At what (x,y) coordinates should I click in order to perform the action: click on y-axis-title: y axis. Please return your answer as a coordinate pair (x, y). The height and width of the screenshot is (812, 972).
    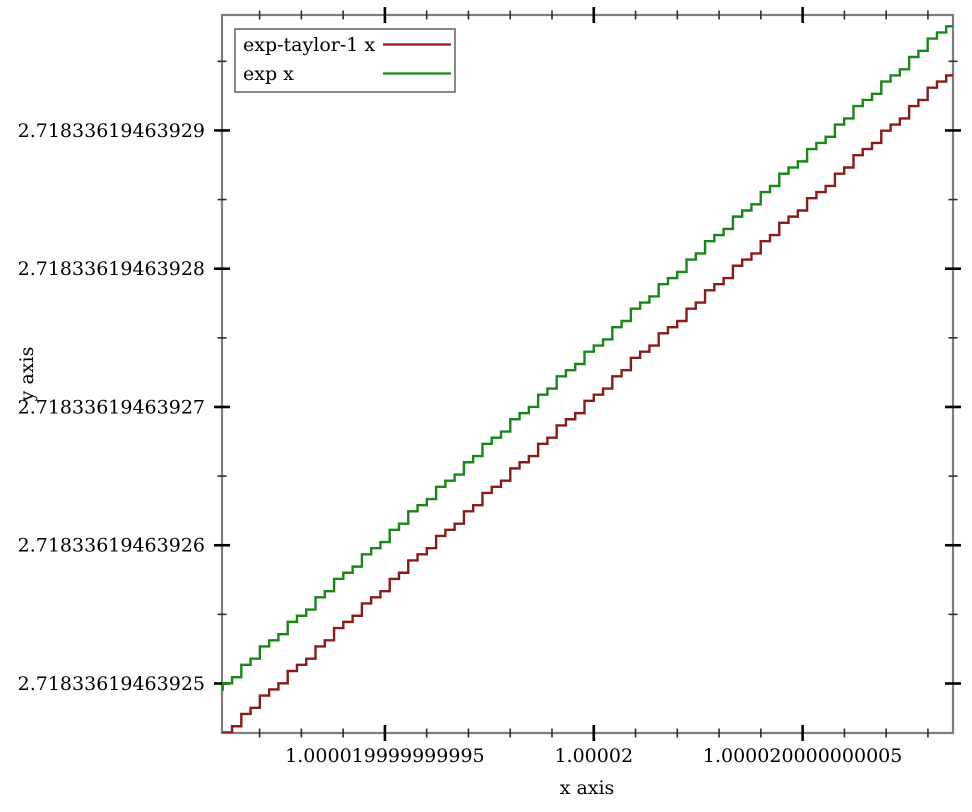
    Looking at the image, I should click on (27, 375).